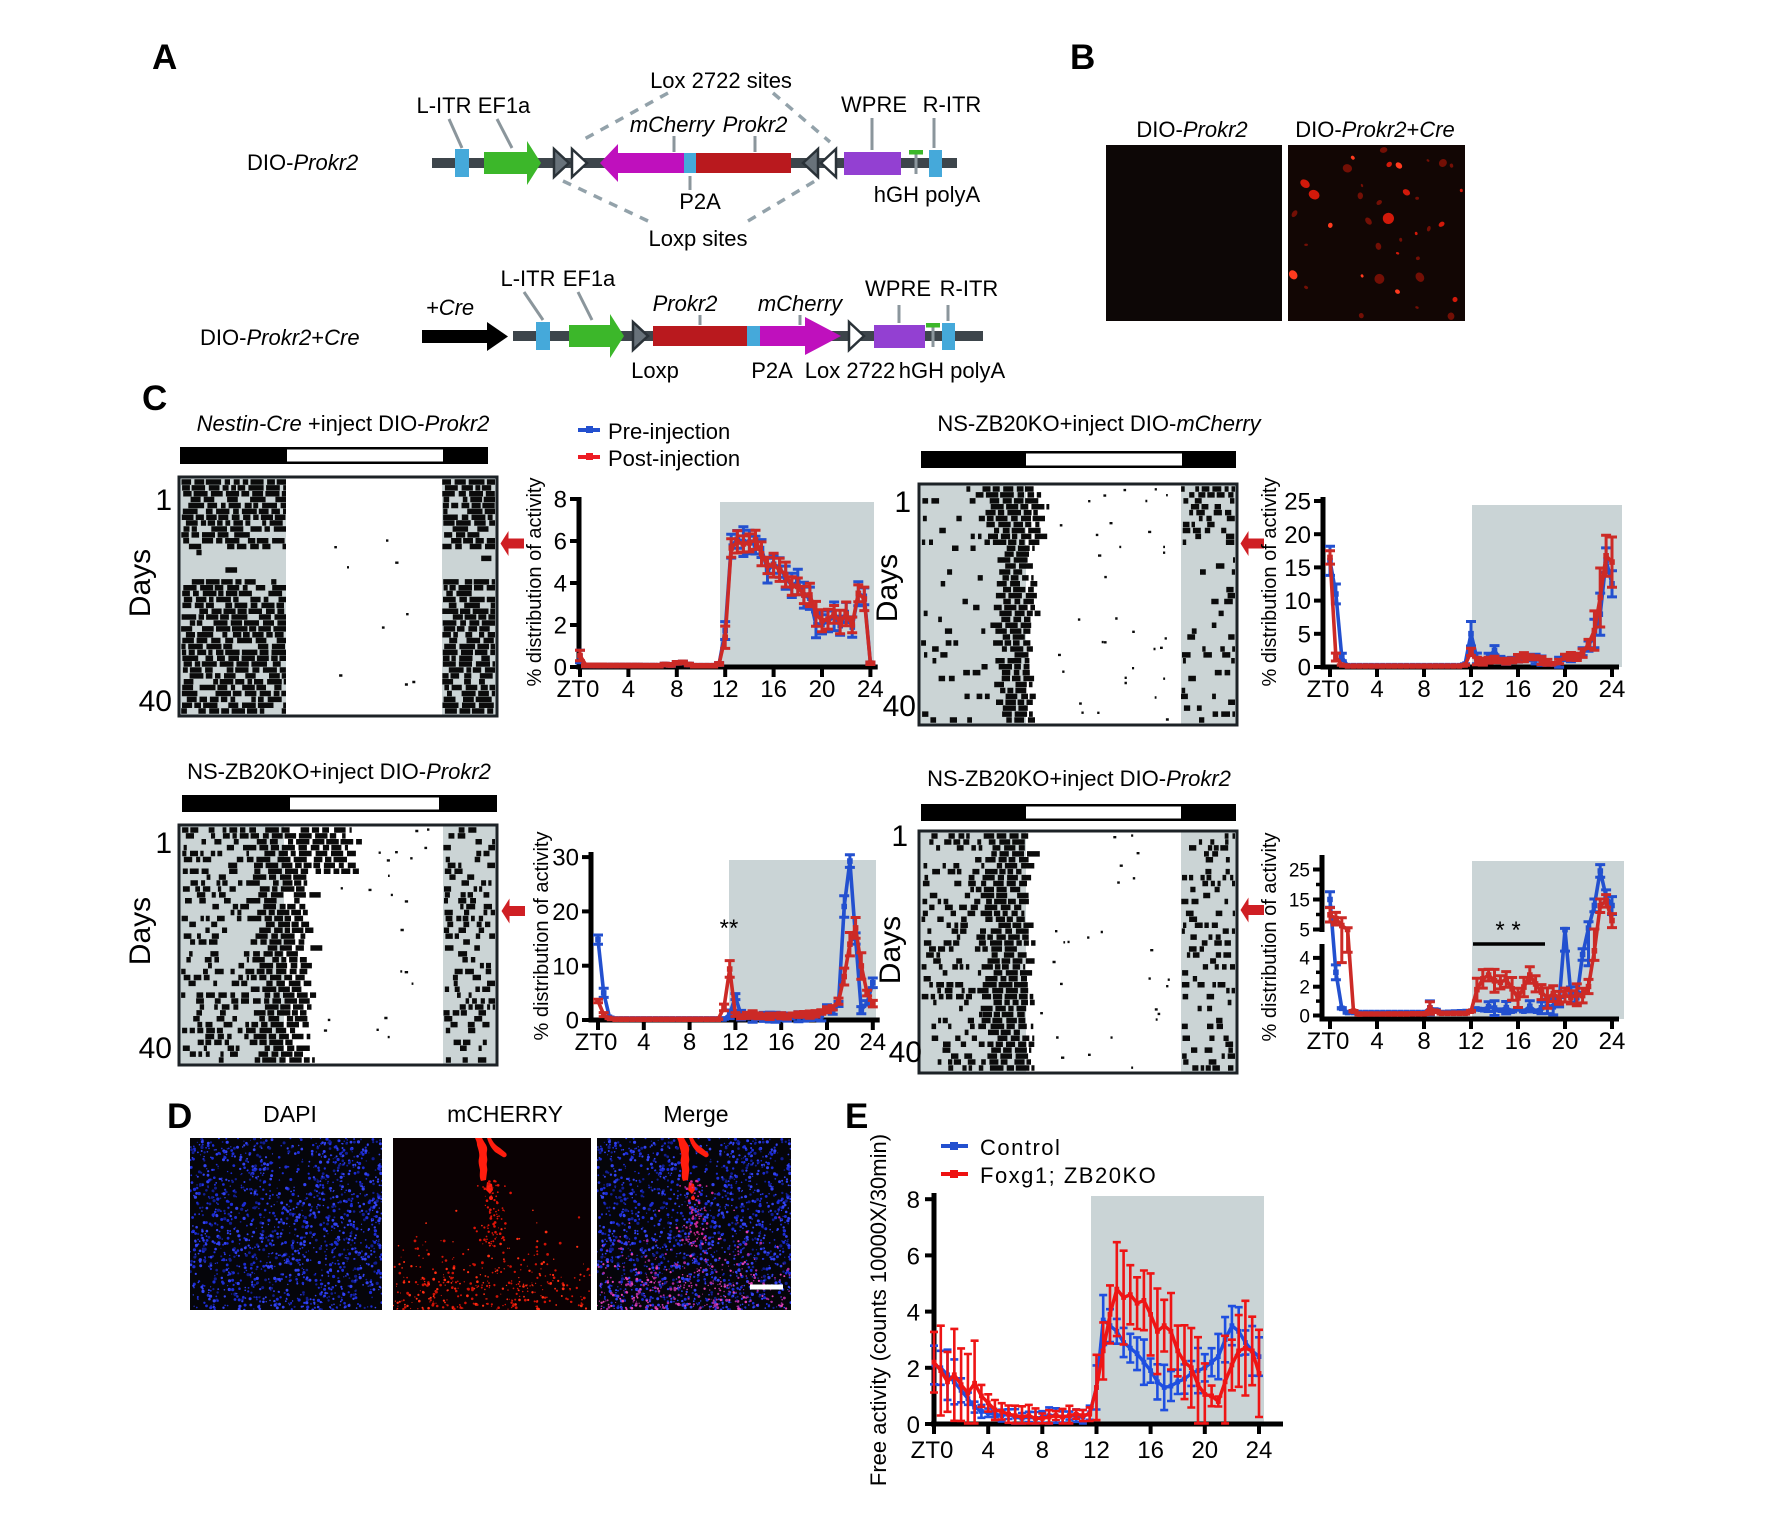  What do you see at coordinates (721, 80) in the screenshot?
I see `svg-text: Lox 2722 sites` at bounding box center [721, 80].